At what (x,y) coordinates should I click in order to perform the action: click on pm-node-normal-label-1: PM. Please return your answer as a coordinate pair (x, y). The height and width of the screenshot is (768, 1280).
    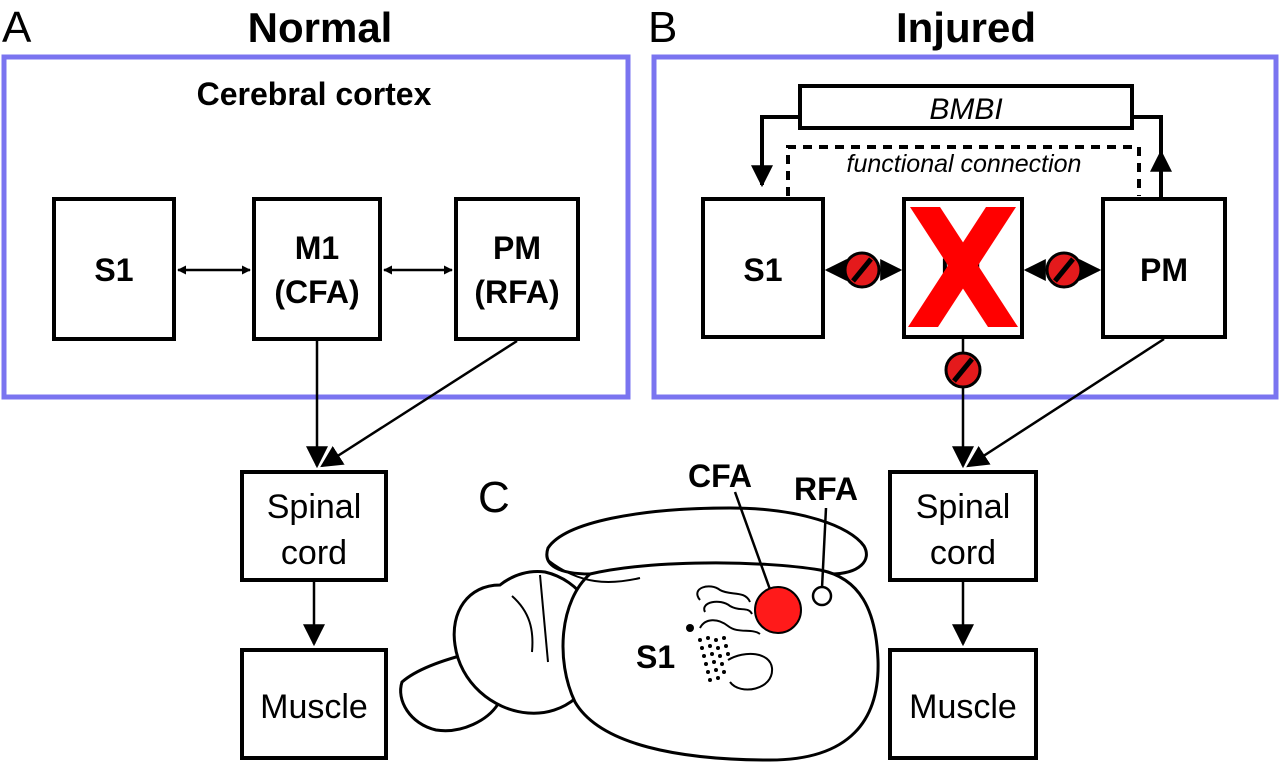
    Looking at the image, I should click on (517, 248).